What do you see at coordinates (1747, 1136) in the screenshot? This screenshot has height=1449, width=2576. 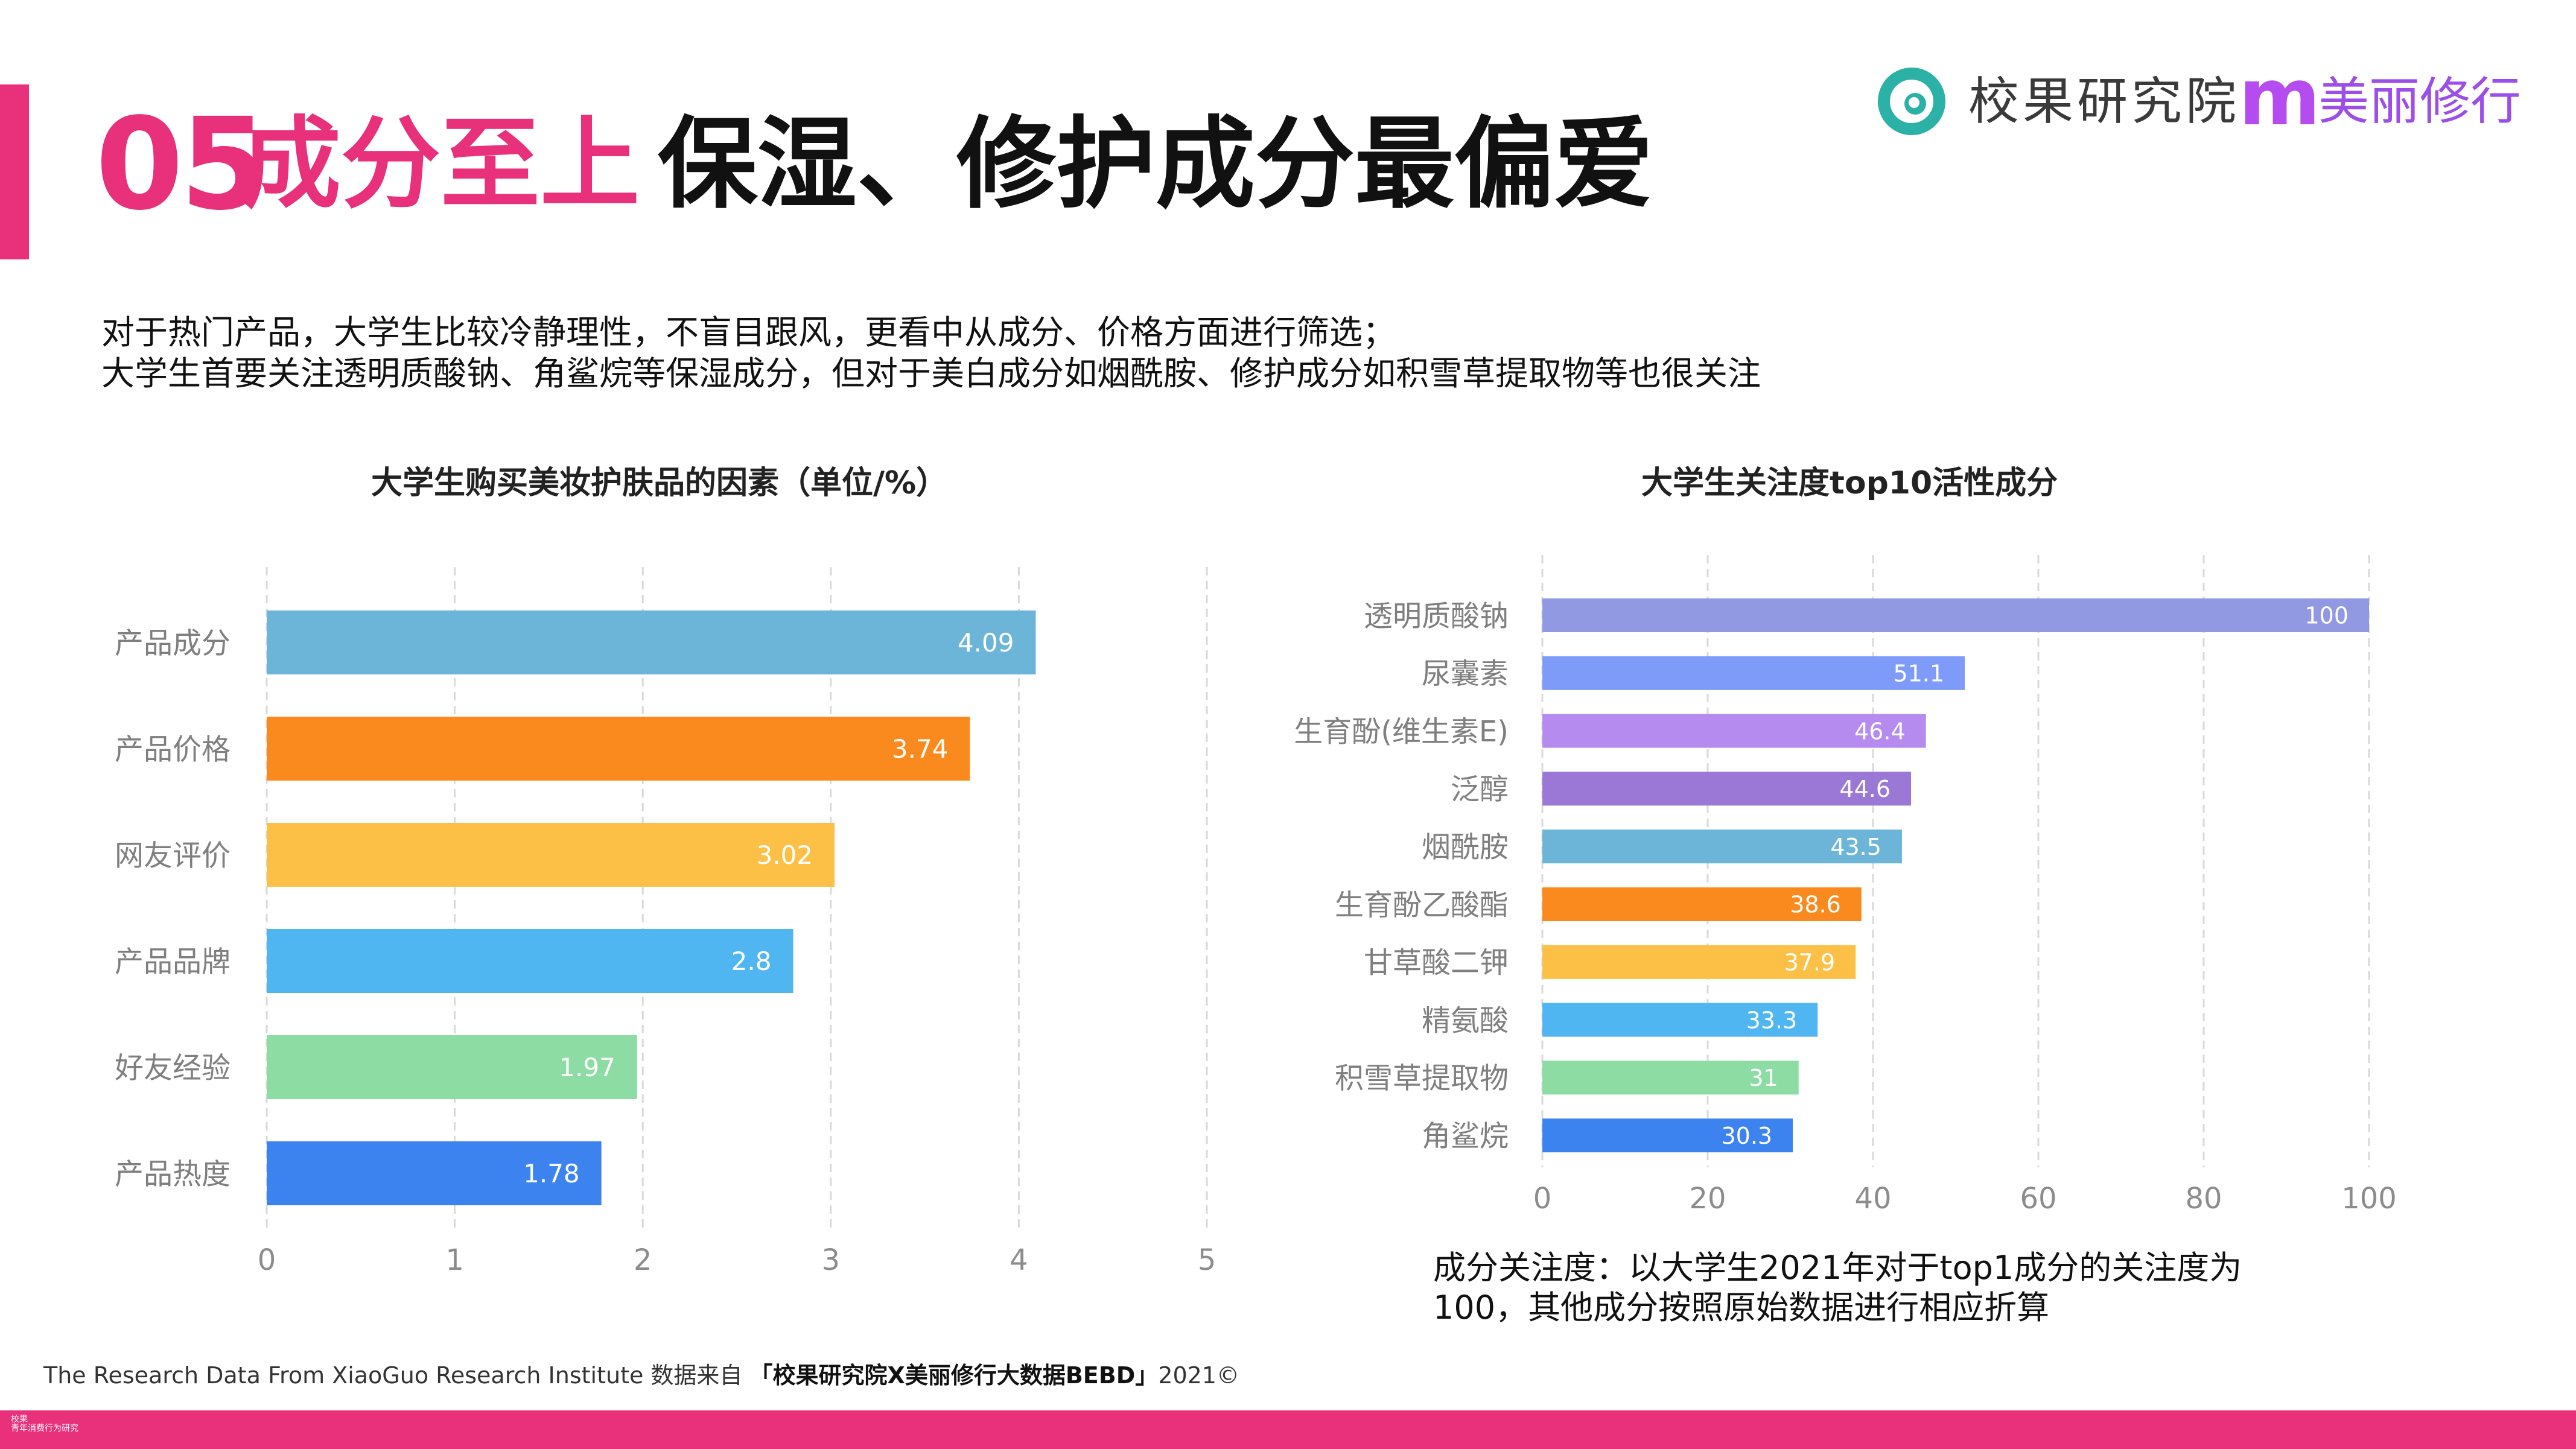 I see `c2-value-label: 30.3` at bounding box center [1747, 1136].